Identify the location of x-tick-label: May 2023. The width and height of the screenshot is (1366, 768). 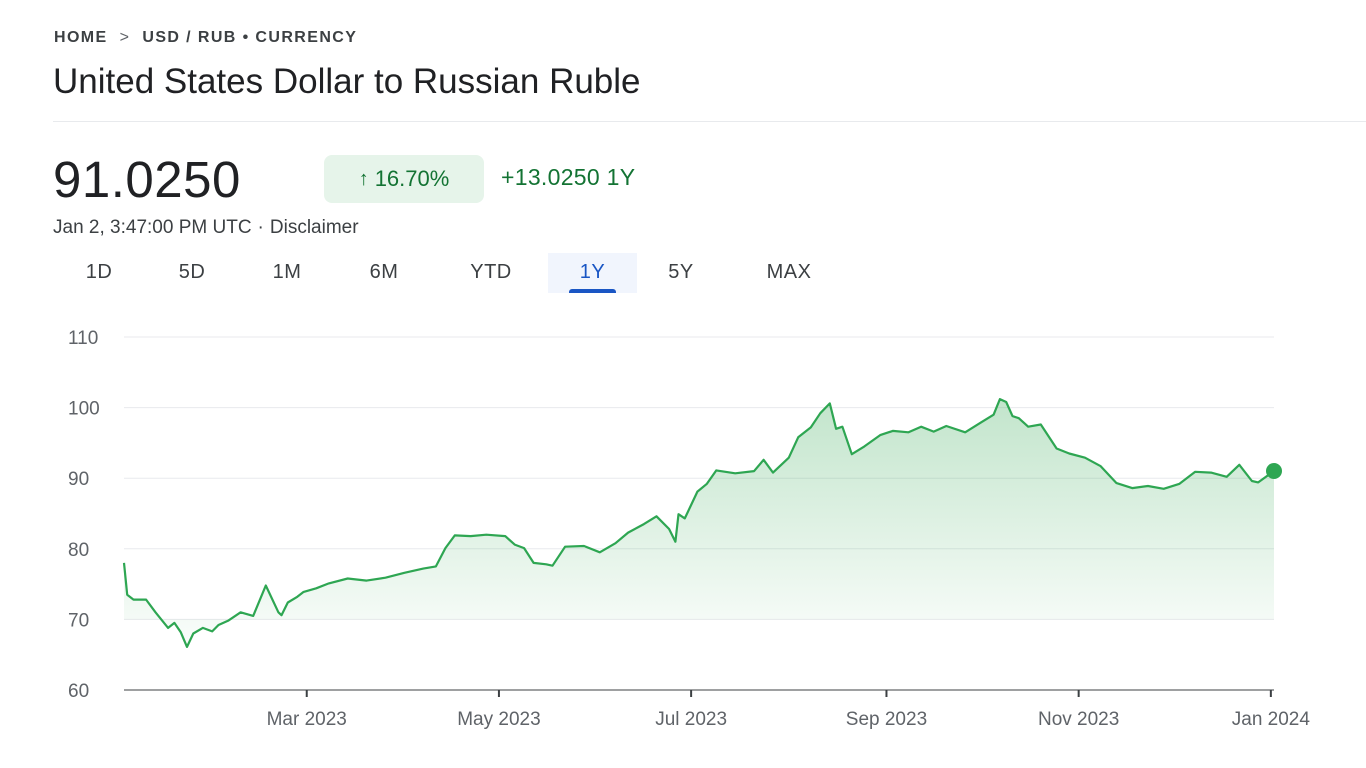
(498, 719).